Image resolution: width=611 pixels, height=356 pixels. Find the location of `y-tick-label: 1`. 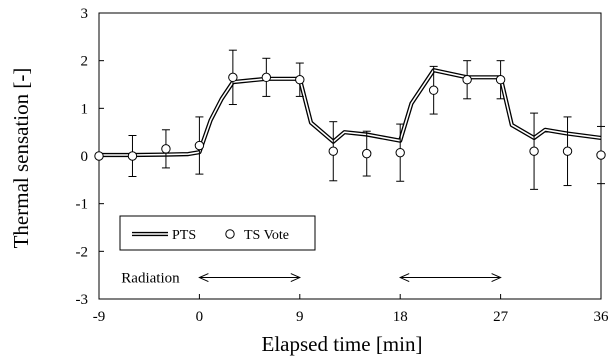

y-tick-label: 1 is located at coordinates (85, 109).